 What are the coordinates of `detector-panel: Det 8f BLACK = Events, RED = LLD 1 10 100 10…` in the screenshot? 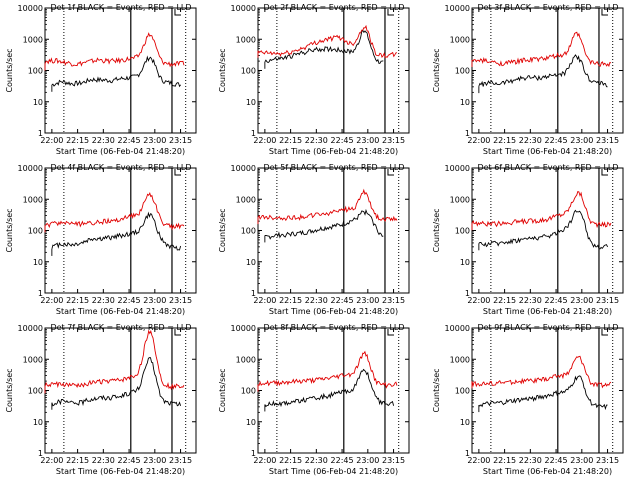 It's located at (319, 400).